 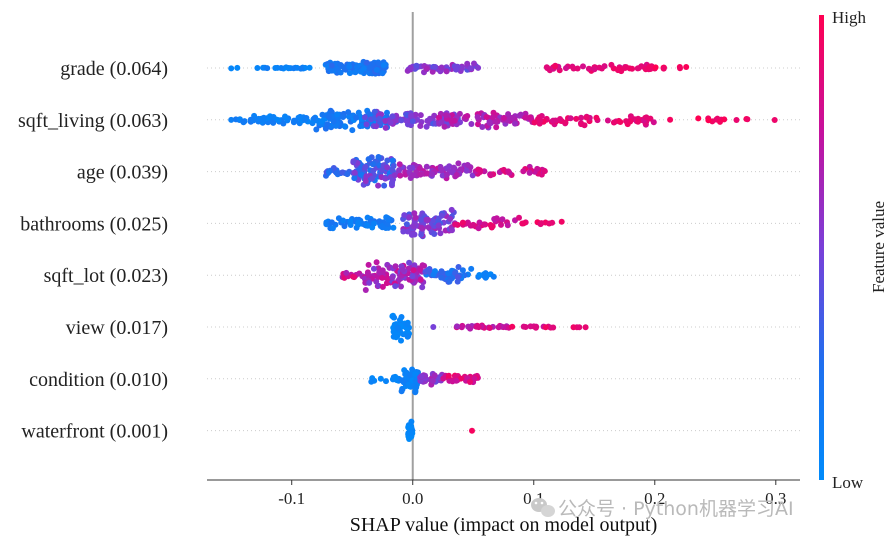 I want to click on x-ticks: -0.1 0.0 0.1 0.2 0.3, so click(x=532, y=494).